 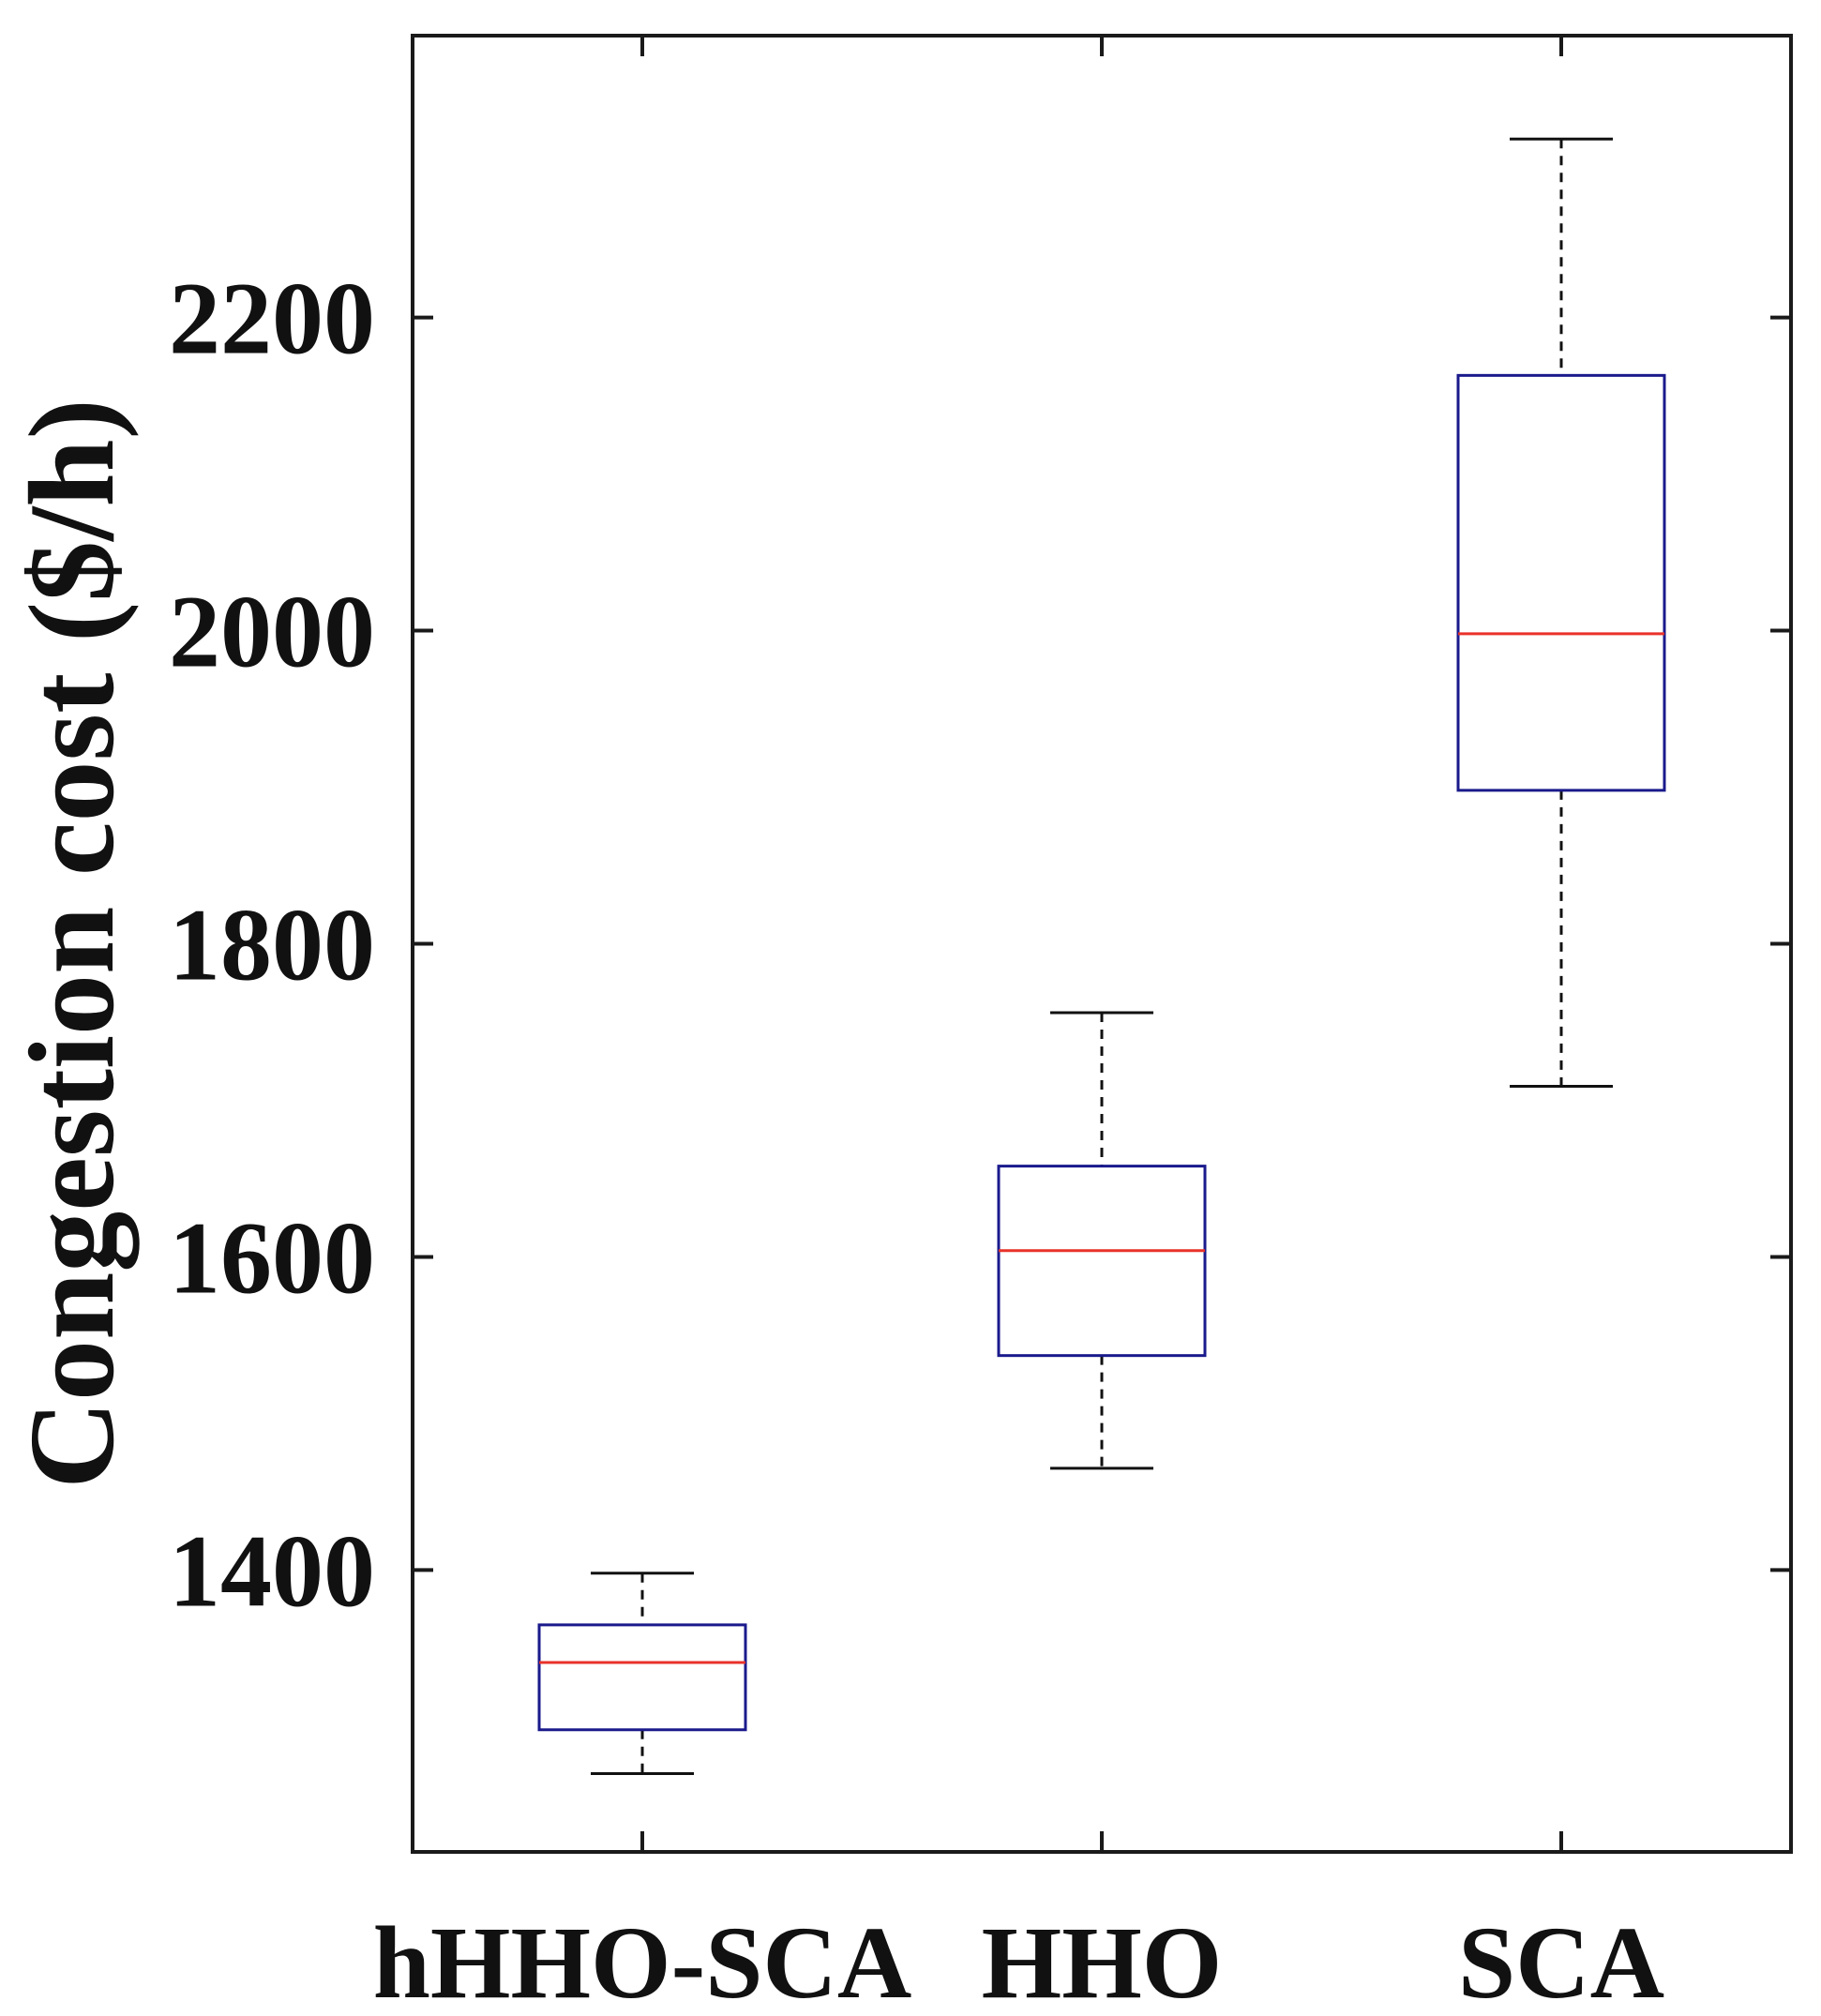 What do you see at coordinates (1561, 1960) in the screenshot?
I see `x-category-label: SCA` at bounding box center [1561, 1960].